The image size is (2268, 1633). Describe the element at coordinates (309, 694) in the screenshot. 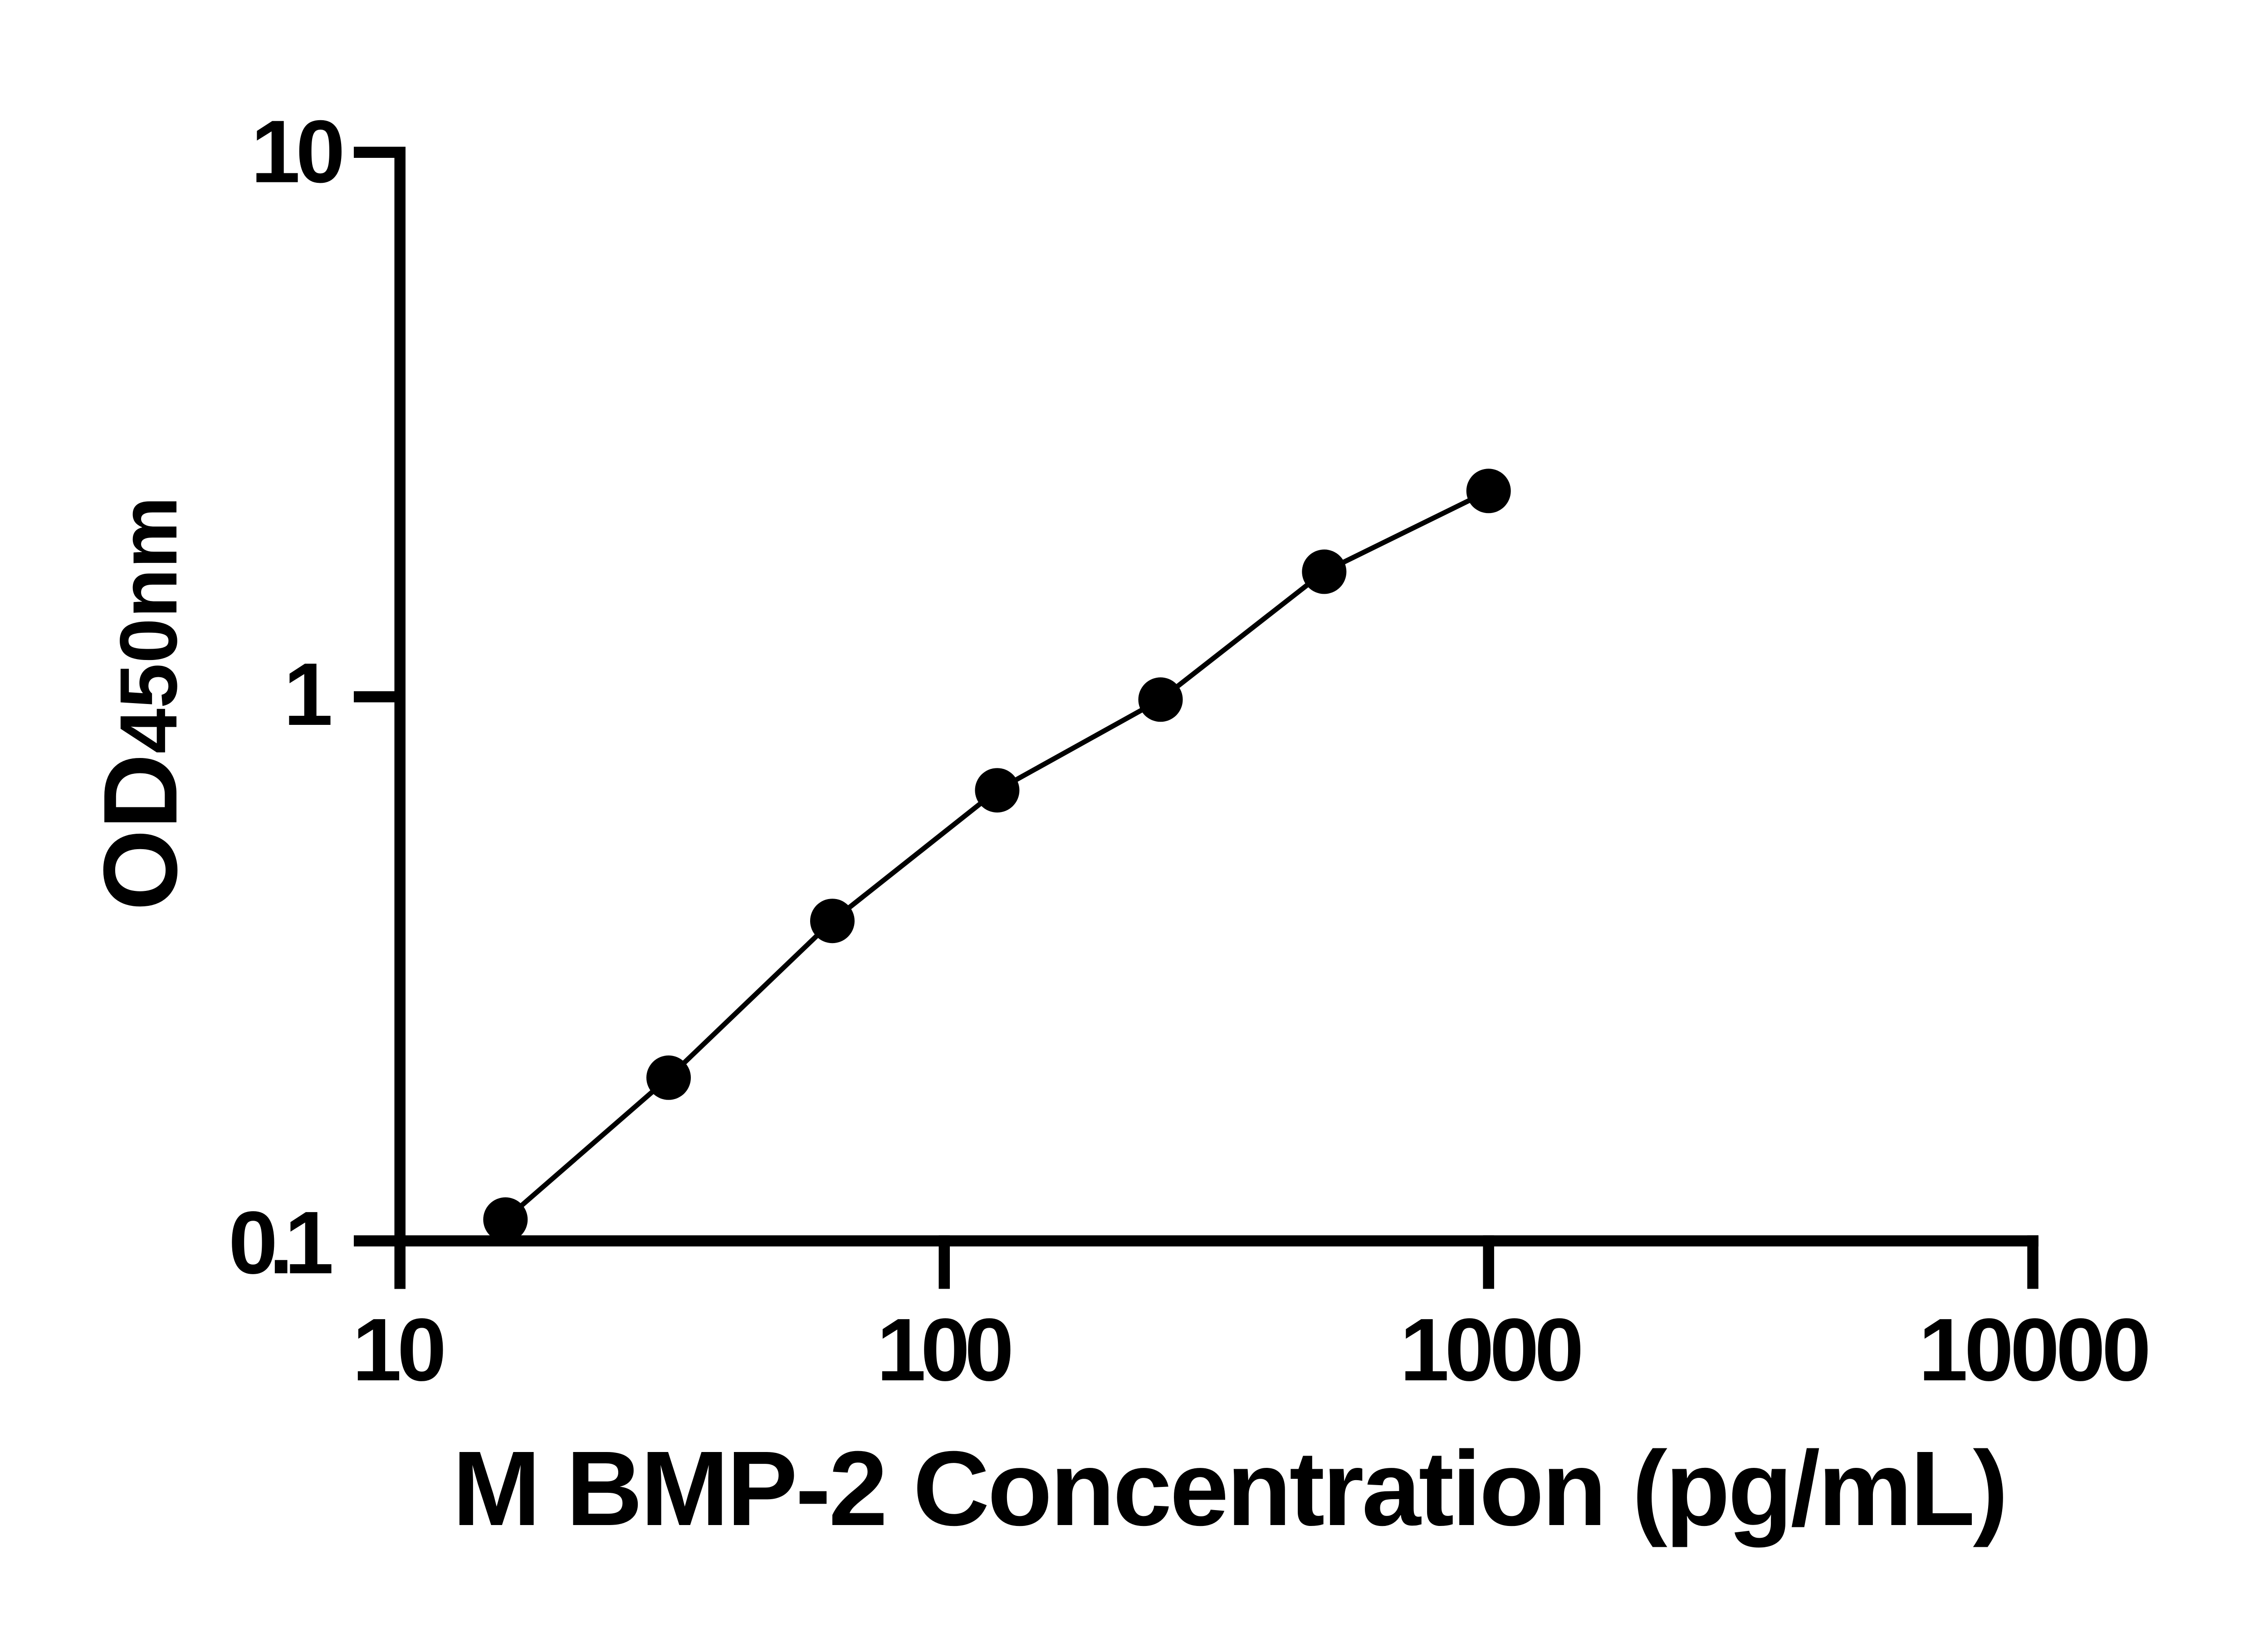

I see `svg-text: 1` at that location.